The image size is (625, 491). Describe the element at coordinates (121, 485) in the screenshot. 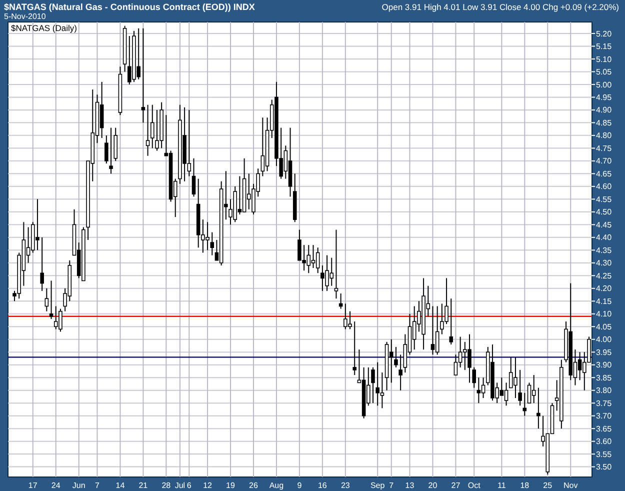

I see `x-tick-label: 14` at that location.